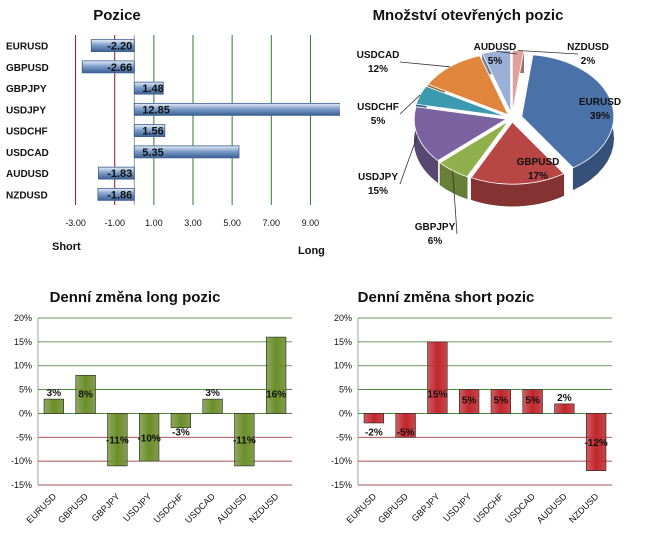 The height and width of the screenshot is (546, 651). Describe the element at coordinates (152, 89) in the screenshot. I see `value-label: 1.48` at that location.